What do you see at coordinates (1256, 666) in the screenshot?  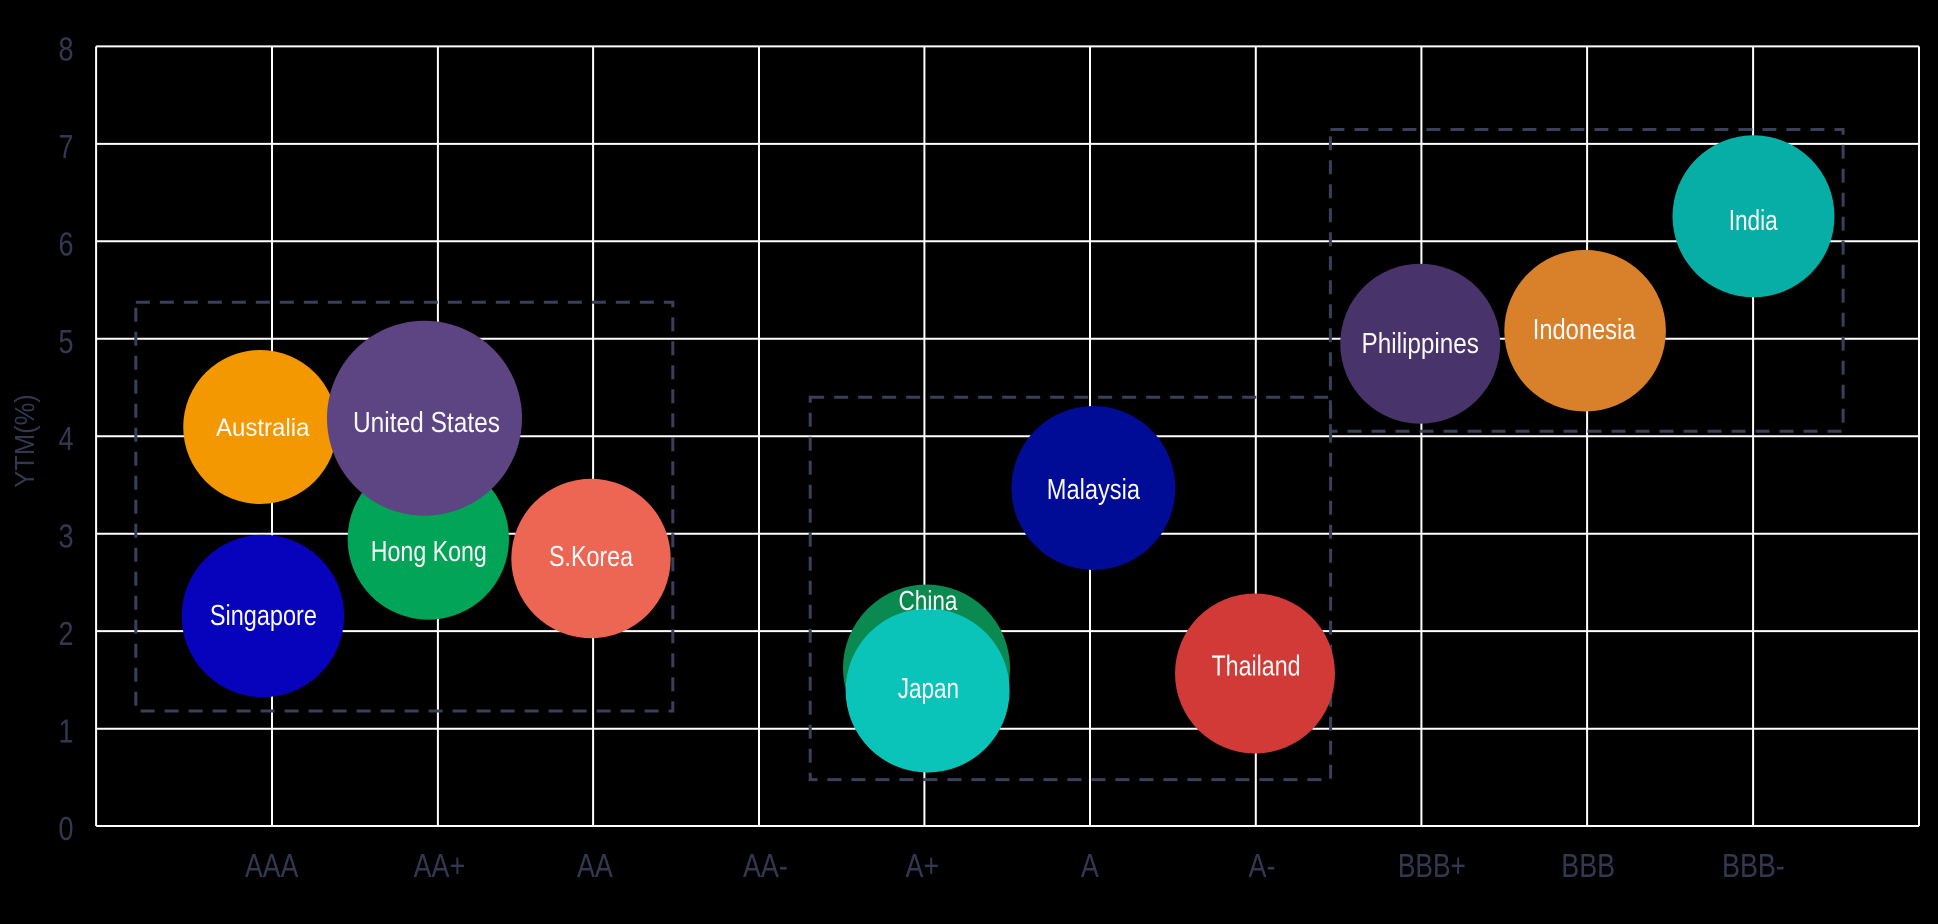 I see `svg-text: Thailand` at bounding box center [1256, 666].